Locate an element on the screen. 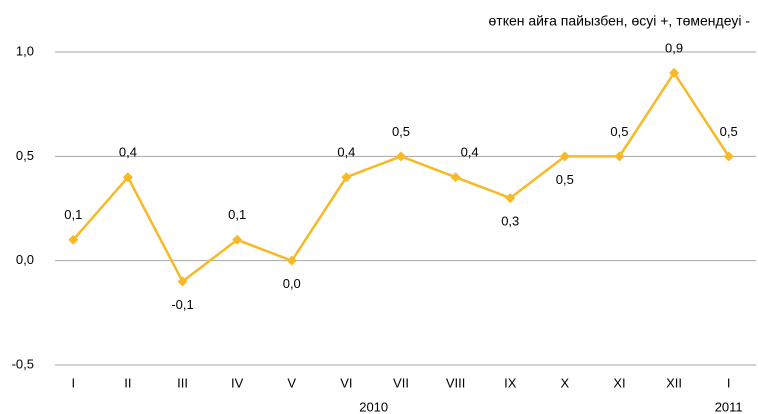 Image resolution: width=758 pixels, height=414 pixels. x-tick-label: IX is located at coordinates (510, 382).